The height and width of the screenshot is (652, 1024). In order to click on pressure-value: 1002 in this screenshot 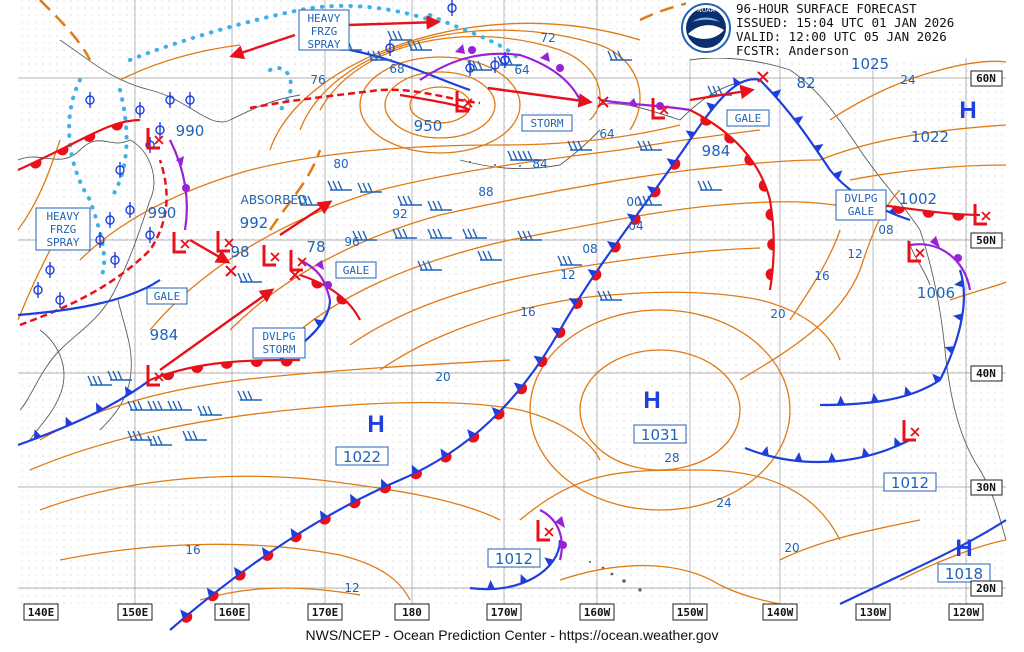, I will do `click(918, 199)`.